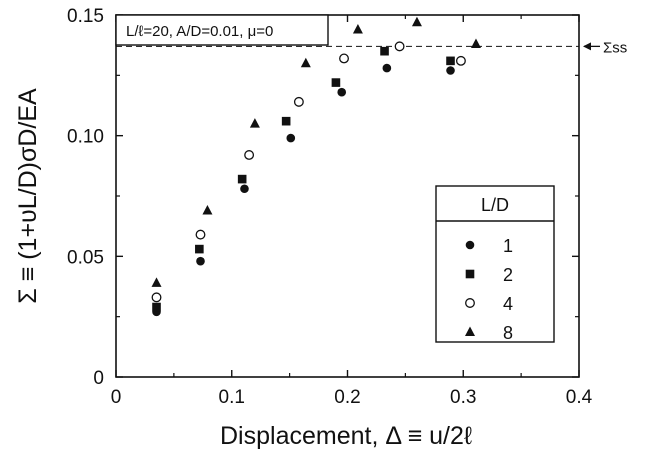  I want to click on legend-label-1: 1, so click(508, 246).